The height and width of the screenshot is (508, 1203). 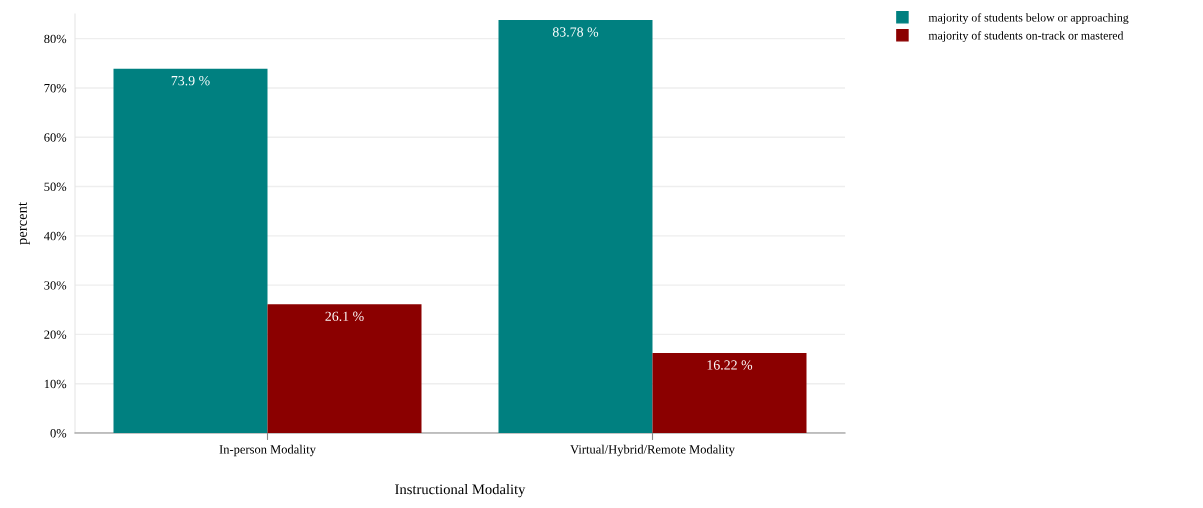 I want to click on data-label: 26.1 %, so click(x=344, y=316).